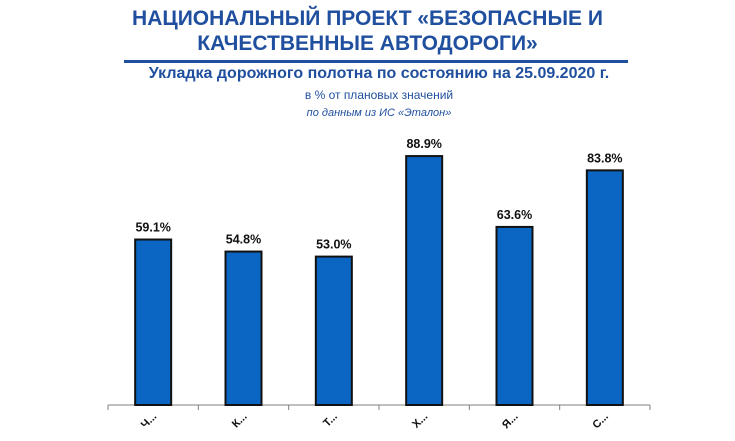 Image resolution: width=735 pixels, height=441 pixels. What do you see at coordinates (514, 215) in the screenshot?
I see `data-label: 63.6%` at bounding box center [514, 215].